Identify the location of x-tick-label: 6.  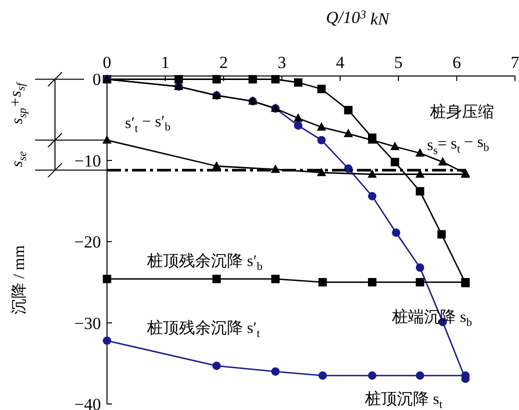
(456, 62).